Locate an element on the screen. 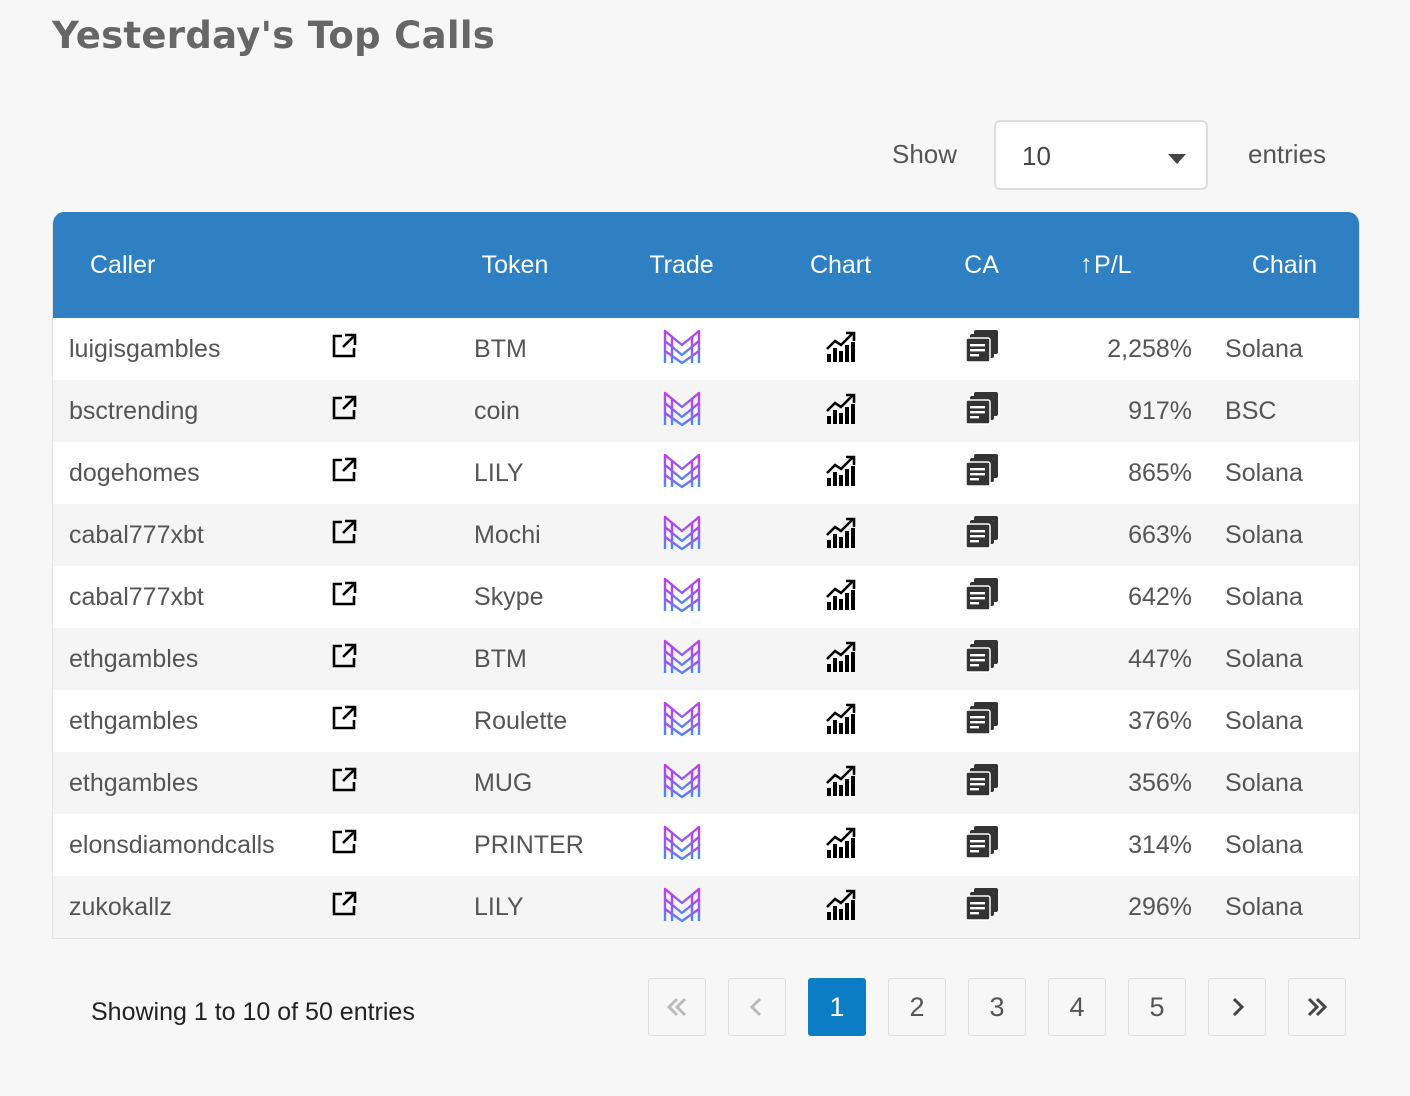 The image size is (1410, 1096). table-info: Showing 1 to 10 of 50 entries is located at coordinates (253, 1012).